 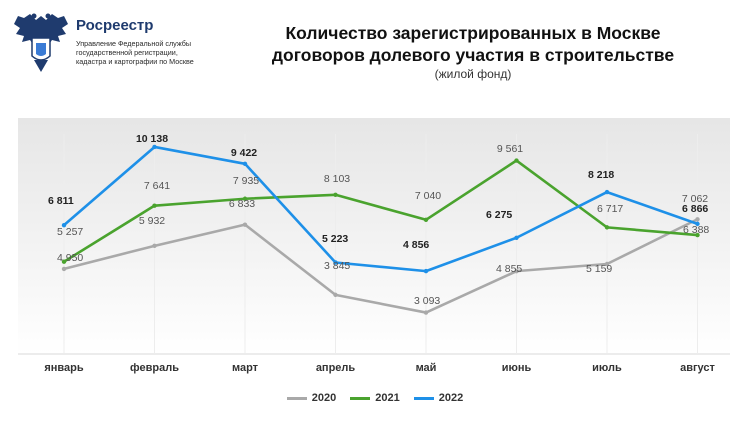 I want to click on org-subtitle-line-2: государственной регистрации,, so click(x=127, y=52).